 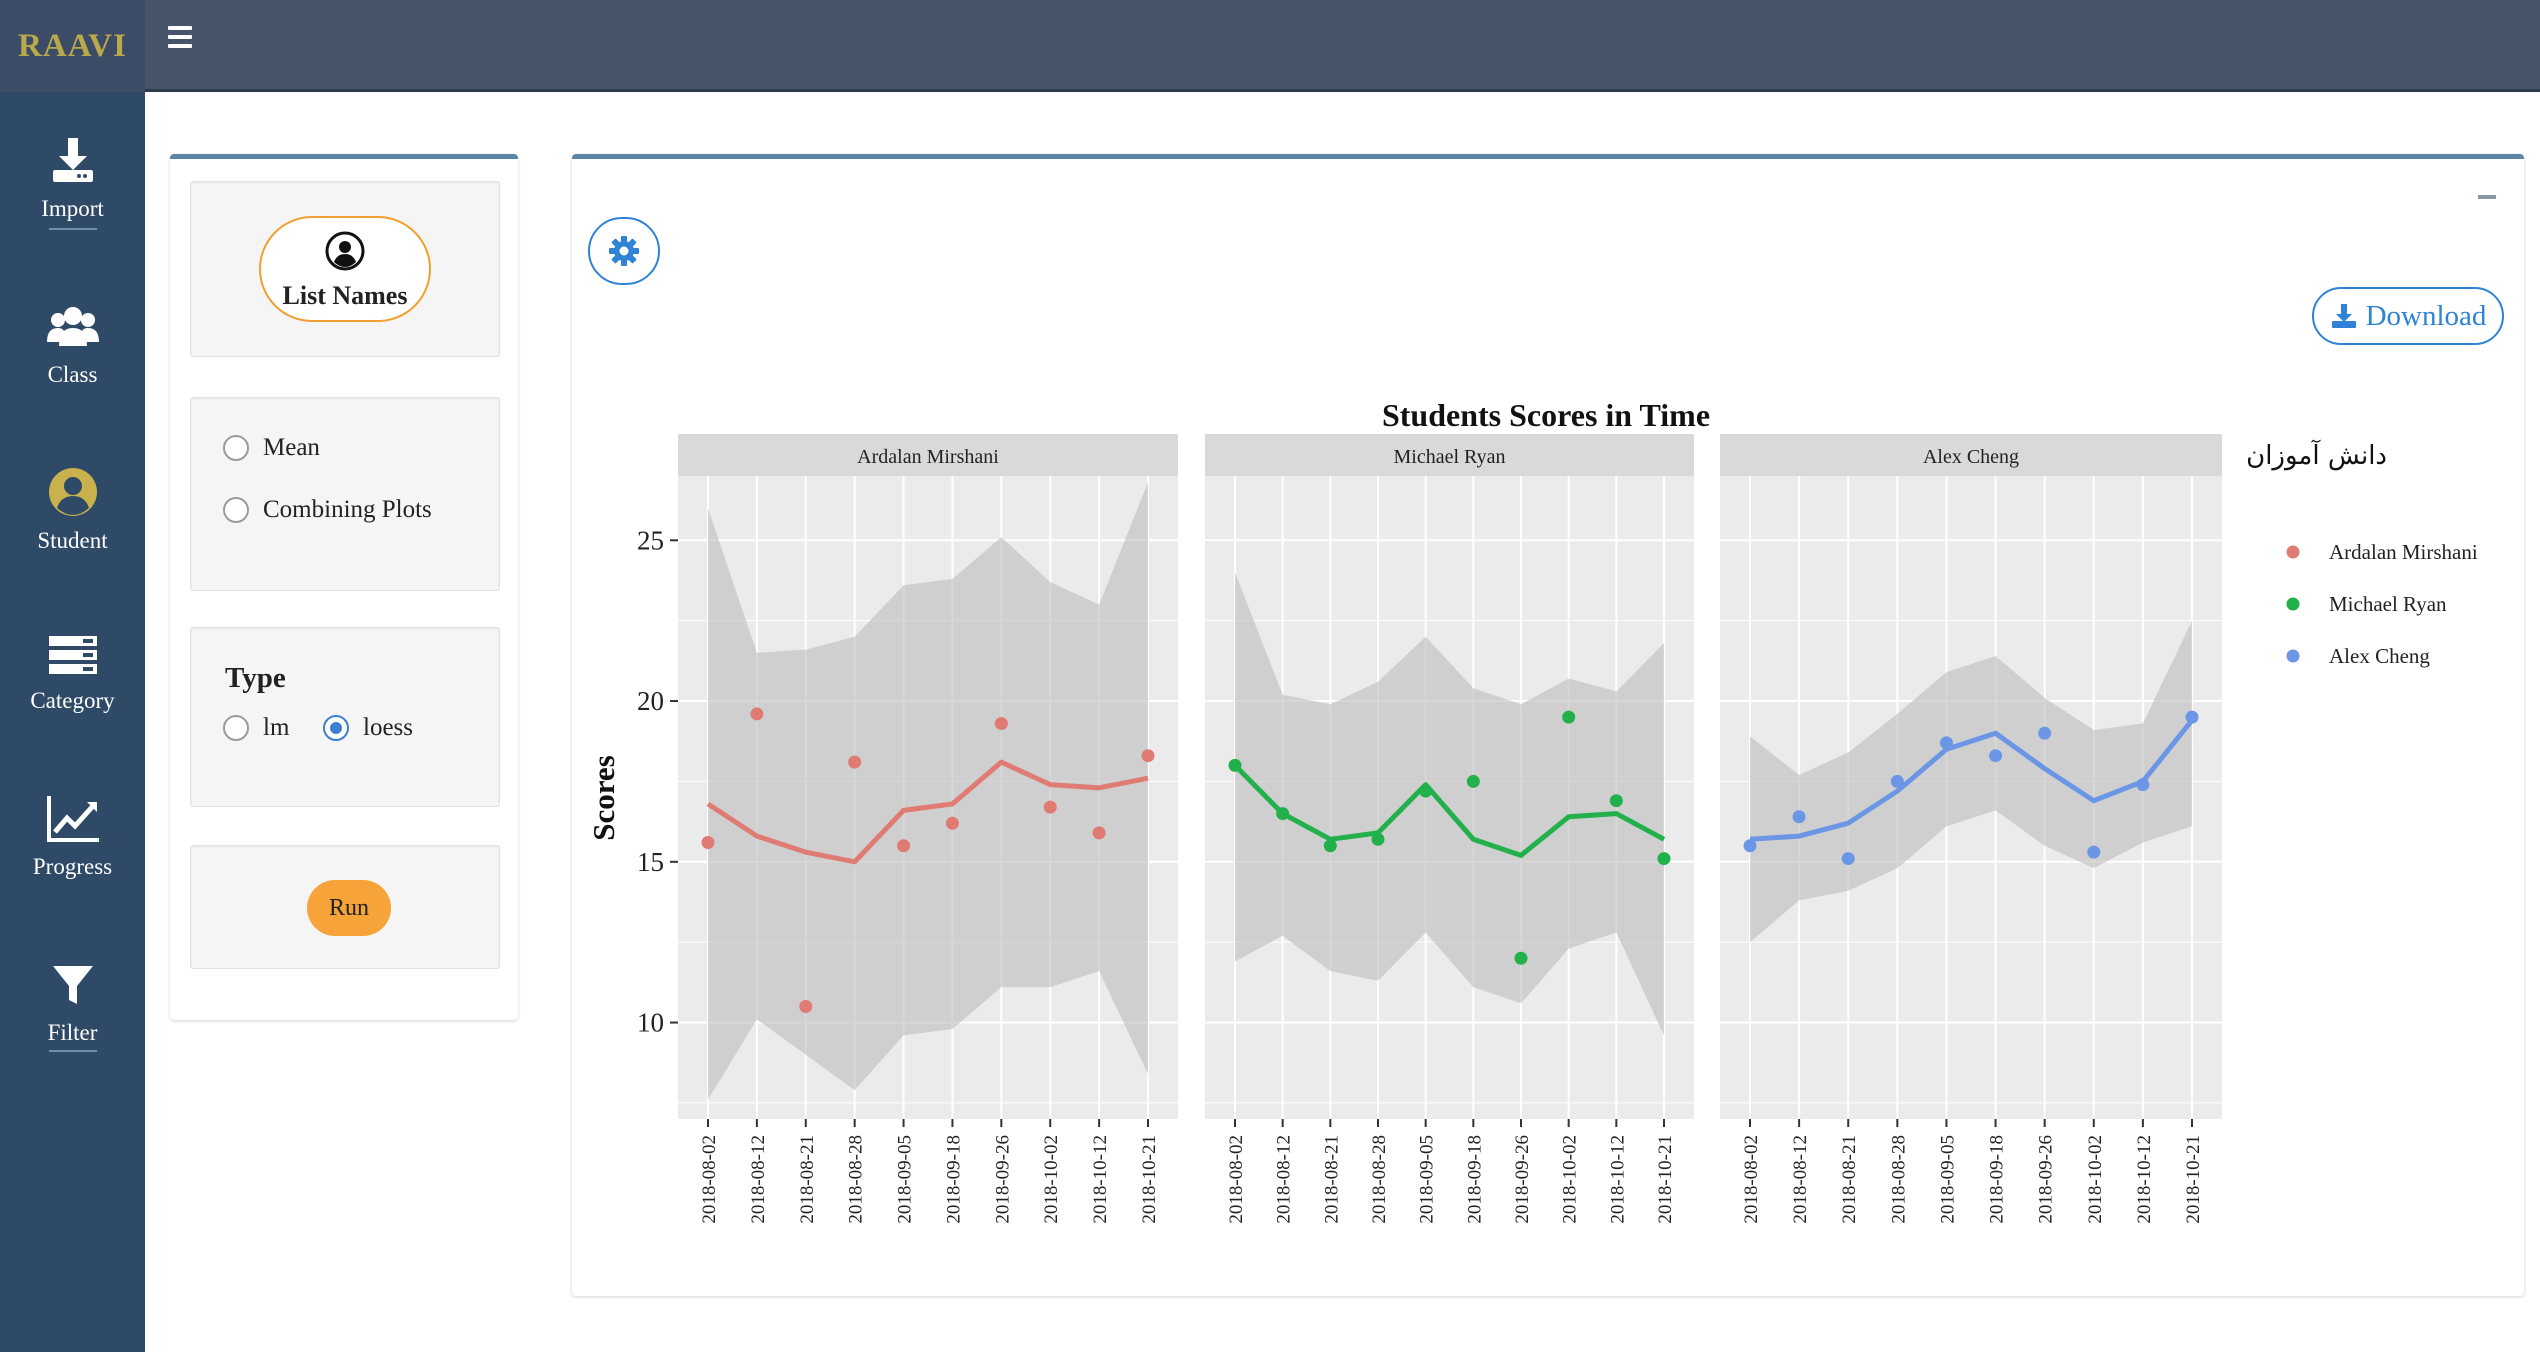 What do you see at coordinates (236, 728) in the screenshot?
I see `lm-radio` at bounding box center [236, 728].